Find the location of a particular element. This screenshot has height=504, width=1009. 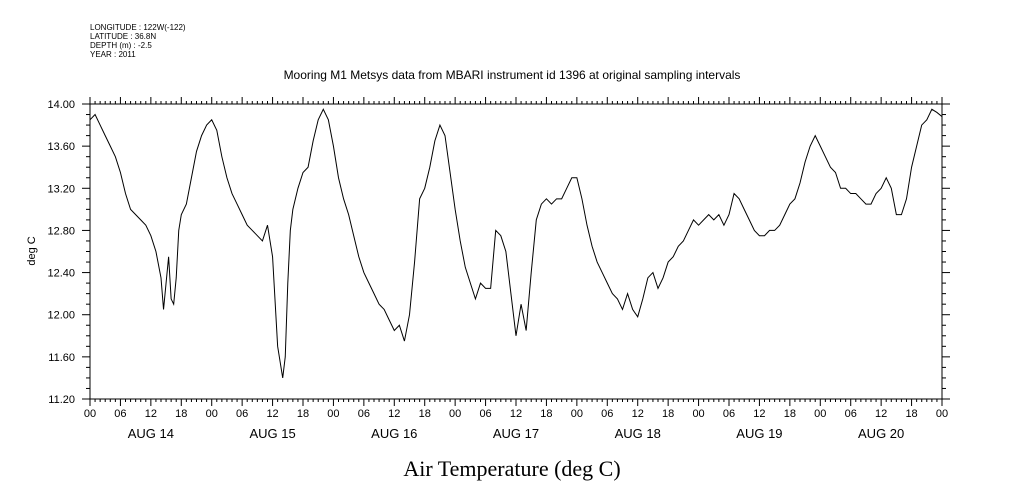

y-tick-label: 12.00 is located at coordinates (61, 316).